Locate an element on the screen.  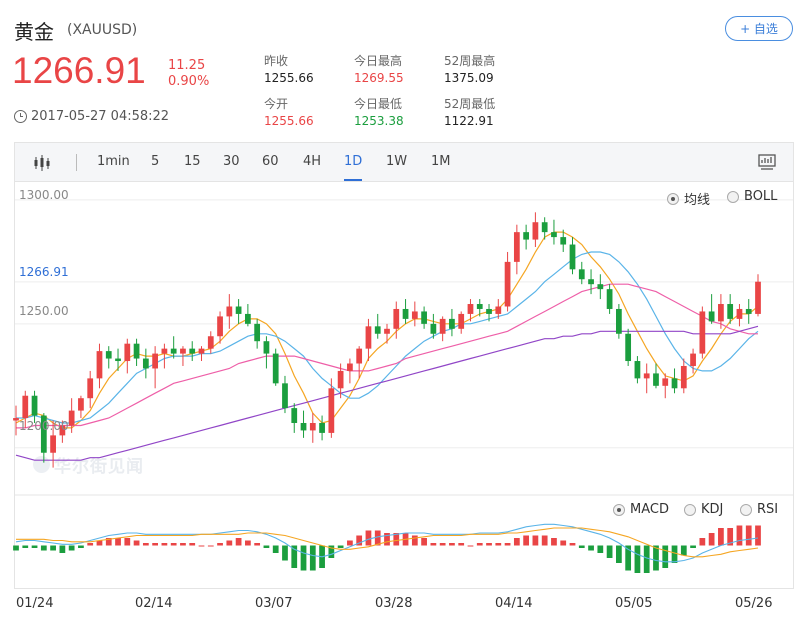
y-tick-label: 1200.00 is located at coordinates (44, 426).